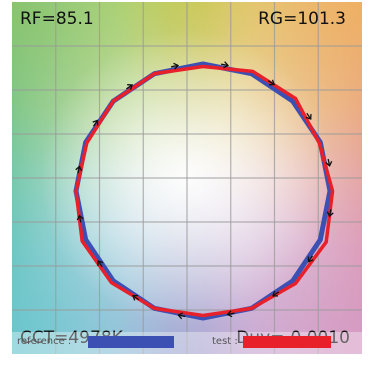 This screenshot has width=388, height=376. Describe the element at coordinates (57, 19) in the screenshot. I see `rf-value: RF=85.1` at that location.